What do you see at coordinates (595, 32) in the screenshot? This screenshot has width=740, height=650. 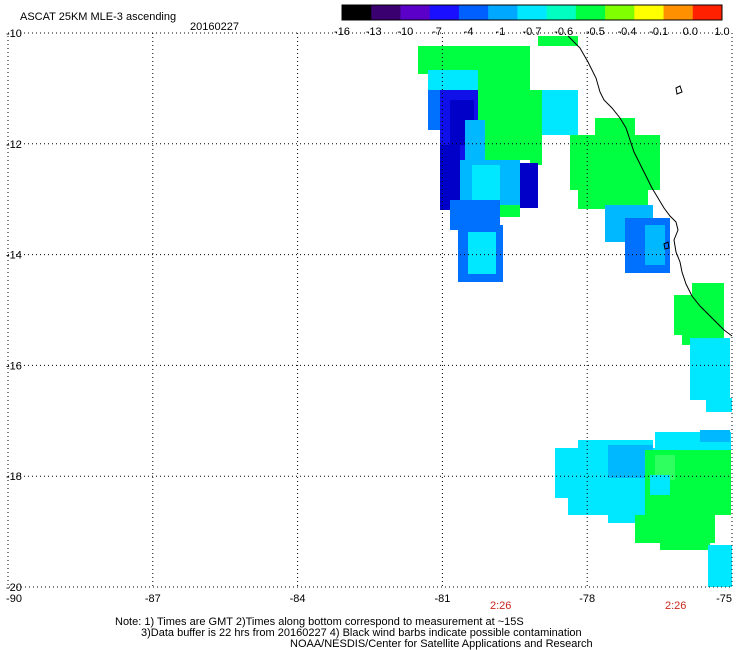 I see `colorbar-label: -0.5` at bounding box center [595, 32].